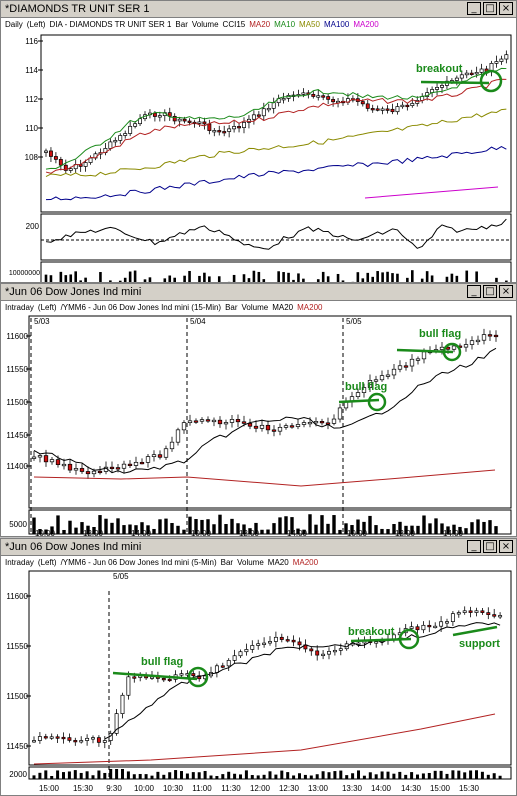 This screenshot has height=796, width=517. I want to click on time-tick-label: 15:30, so click(83, 788).